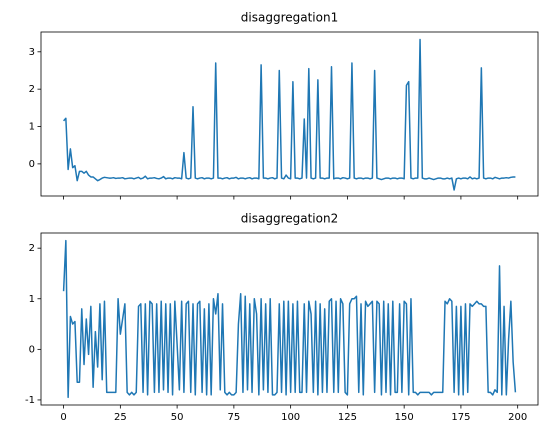 Image resolution: width=549 pixels, height=435 pixels. What do you see at coordinates (460, 417) in the screenshot?
I see `x-tick-label: 175` at bounding box center [460, 417].